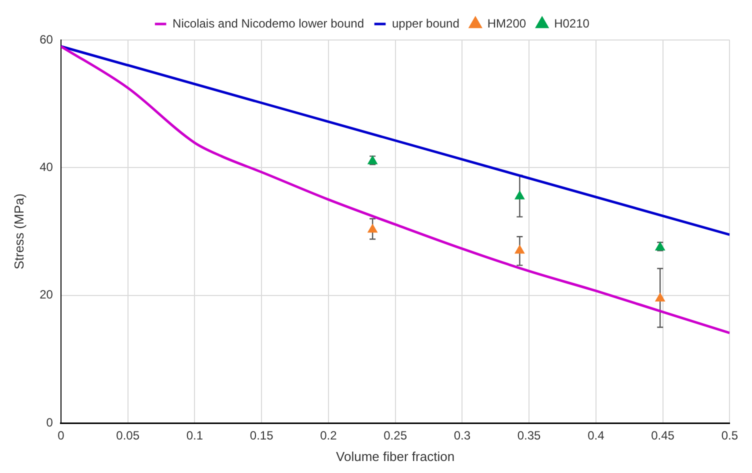 The width and height of the screenshot is (752, 473). What do you see at coordinates (128, 435) in the screenshot?
I see `x-tick-label: 0.05` at bounding box center [128, 435].